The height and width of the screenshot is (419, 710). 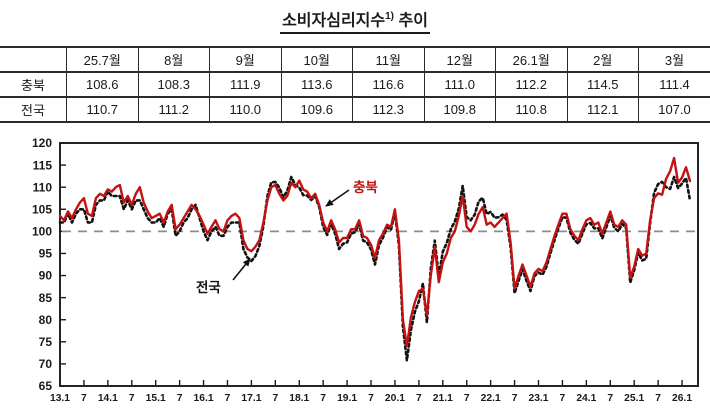 I want to click on table-cell: 110.8, so click(x=531, y=109).